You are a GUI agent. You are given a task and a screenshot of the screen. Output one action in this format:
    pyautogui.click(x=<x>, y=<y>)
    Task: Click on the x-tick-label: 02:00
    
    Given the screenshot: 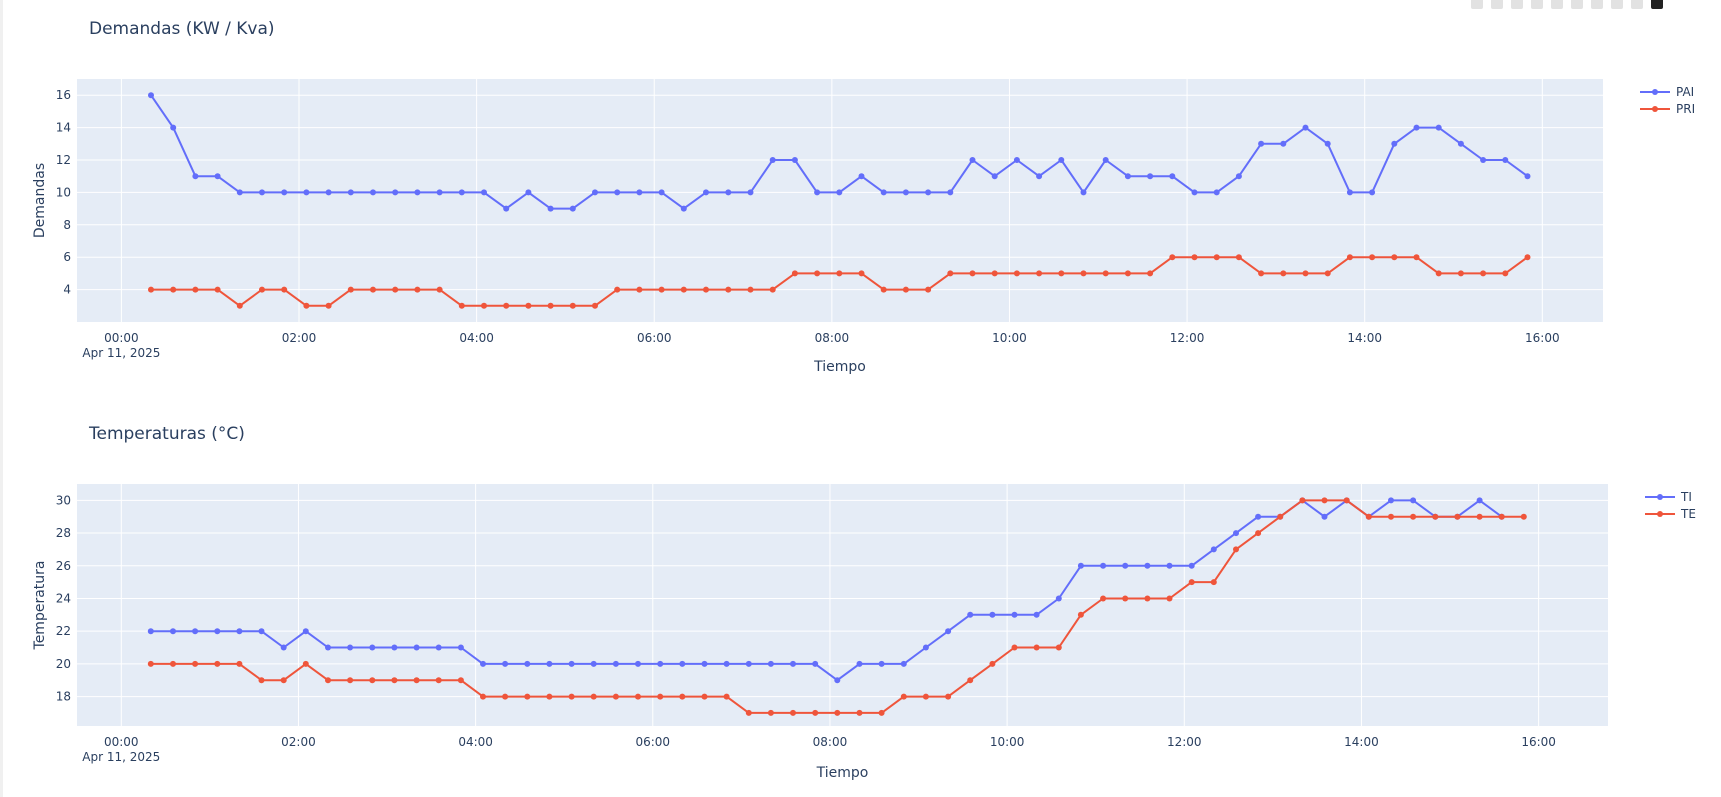 What is the action you would take?
    pyautogui.click(x=299, y=338)
    